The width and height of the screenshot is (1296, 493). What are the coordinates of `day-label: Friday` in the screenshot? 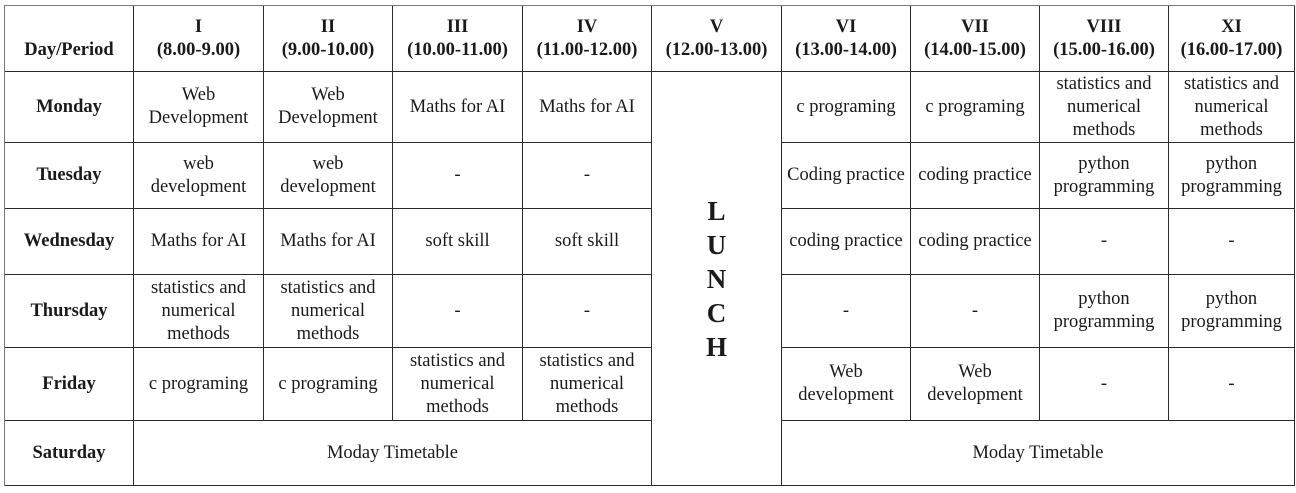 It's located at (69, 384).